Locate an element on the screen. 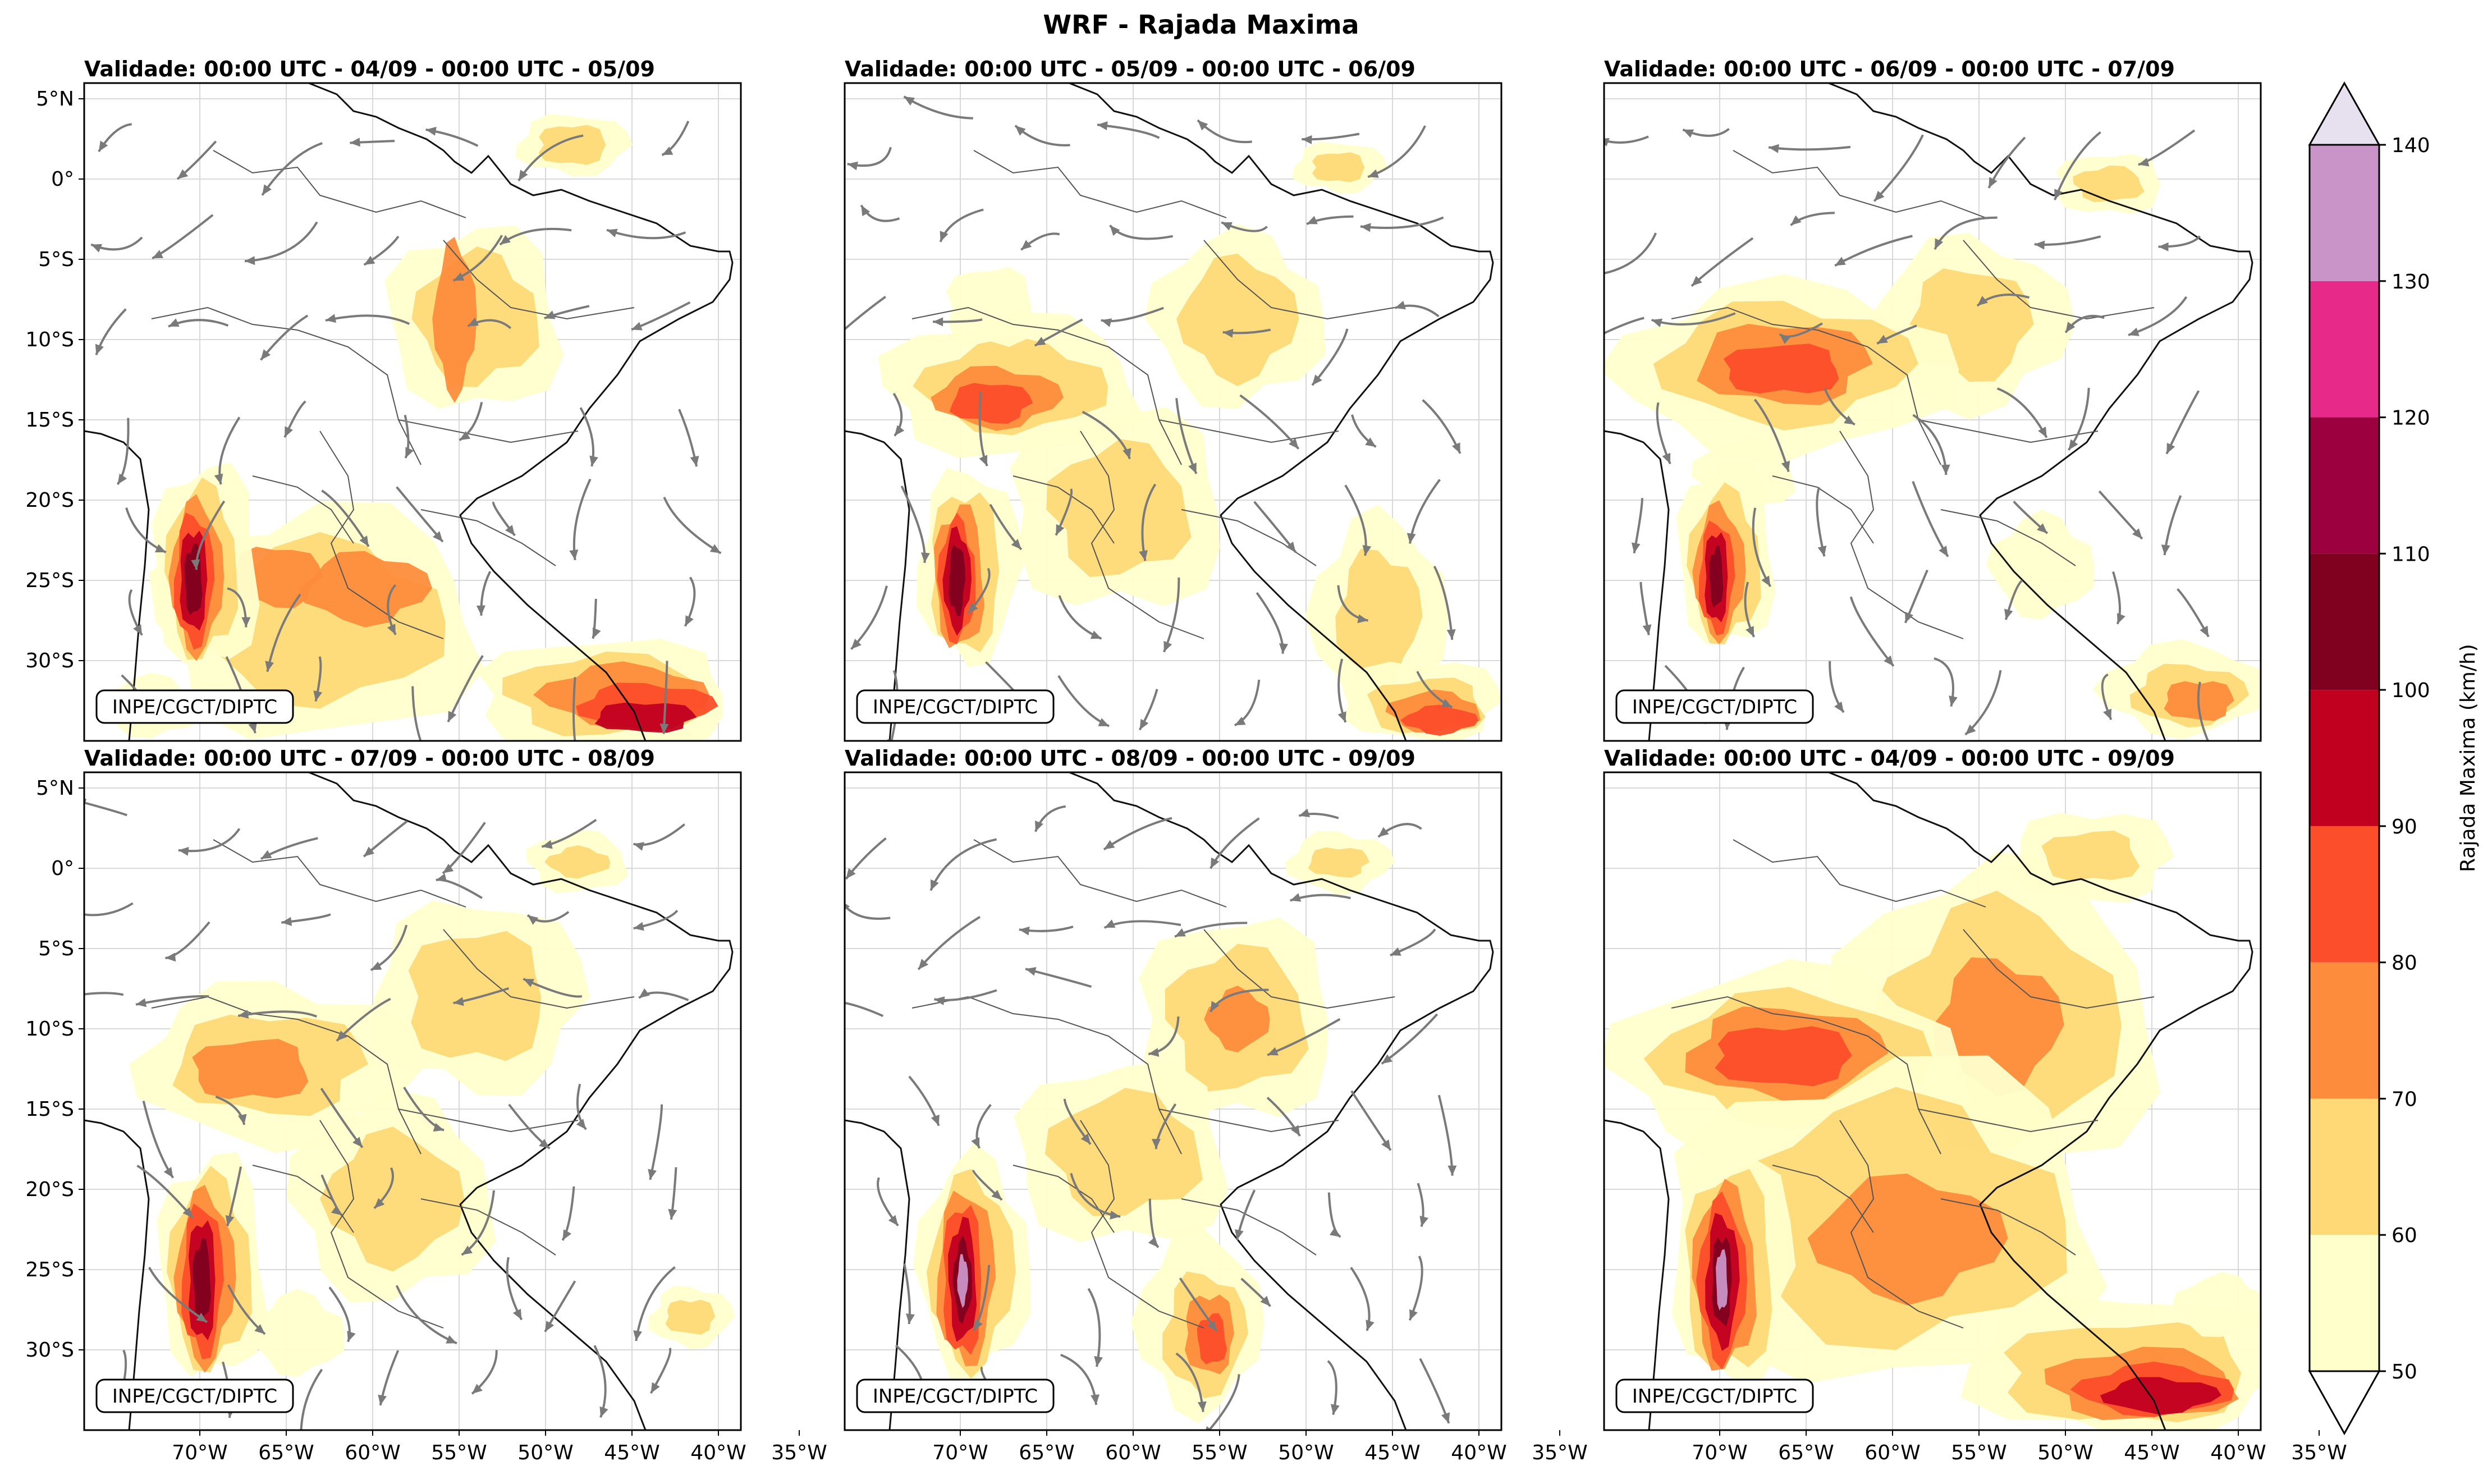 The image size is (2483, 1484). colorbar-tick-label: 100 is located at coordinates (2411, 690).